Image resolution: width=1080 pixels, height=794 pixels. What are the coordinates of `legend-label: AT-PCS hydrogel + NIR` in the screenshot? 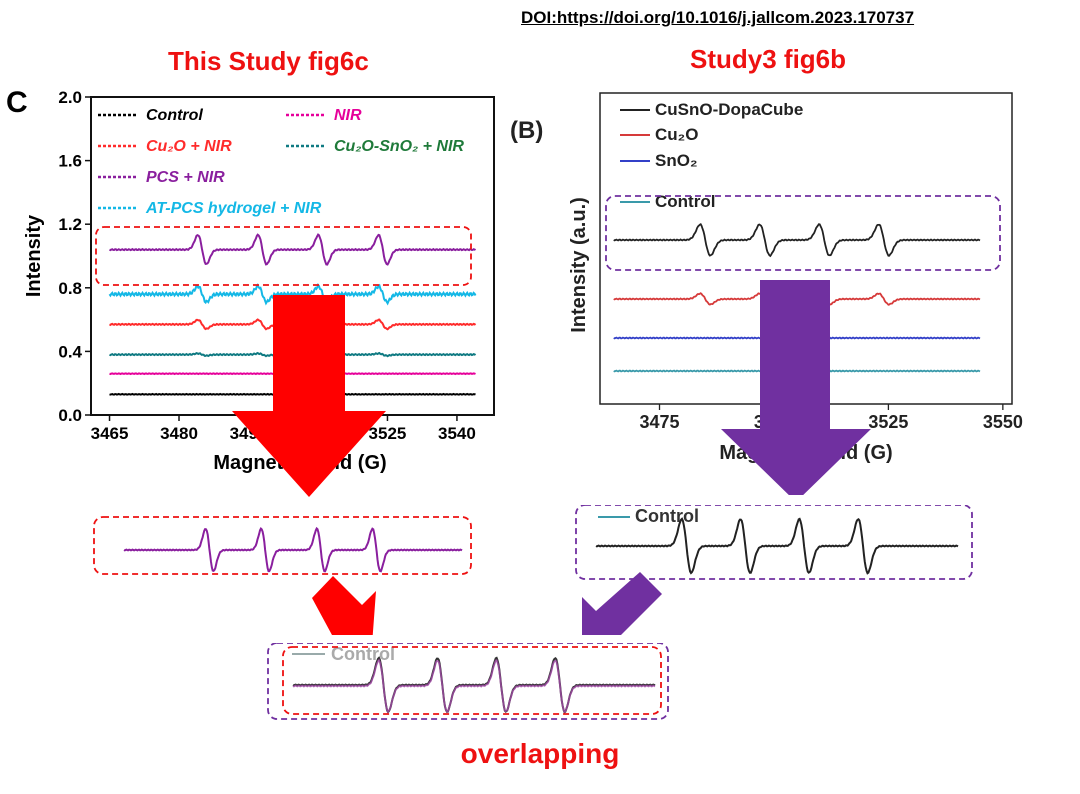 It's located at (233, 208).